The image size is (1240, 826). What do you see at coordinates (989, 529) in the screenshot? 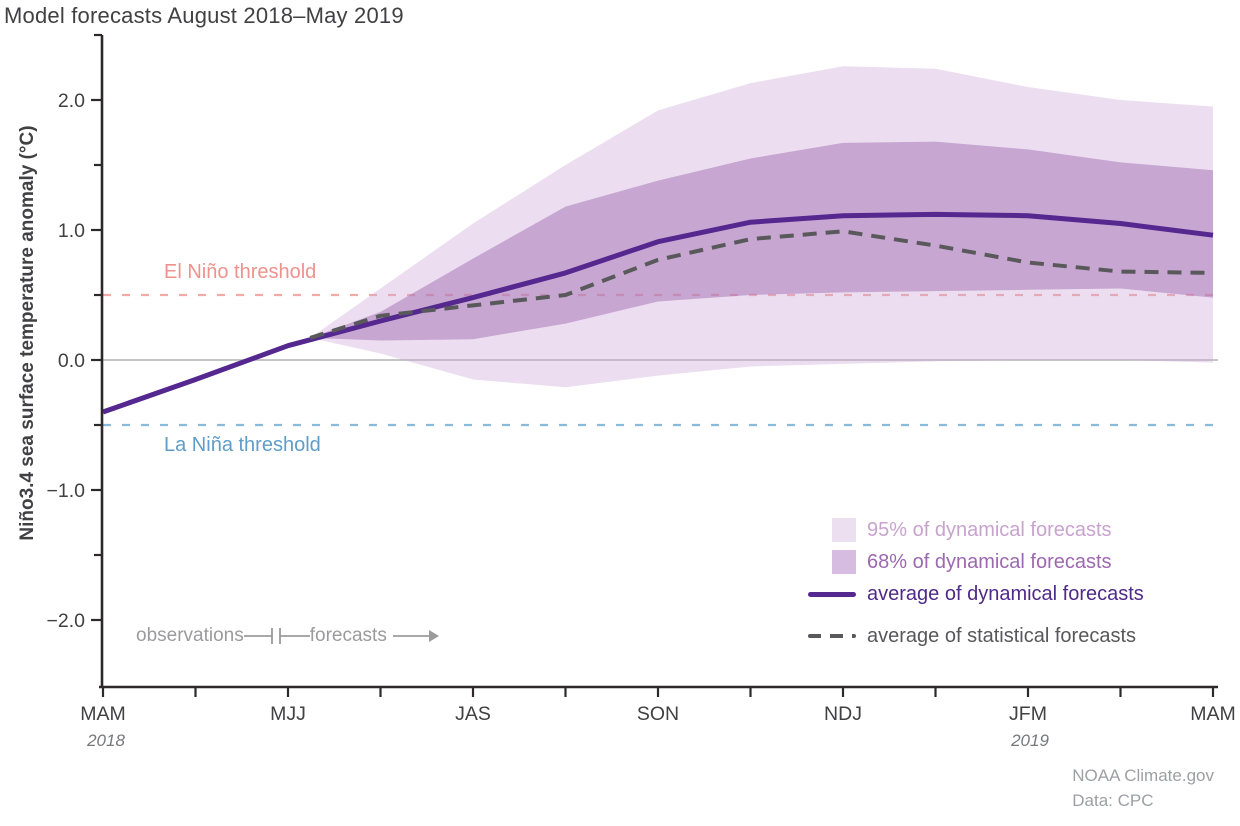
I see `legend-label-95pct: 95% of dynamical forecasts` at bounding box center [989, 529].